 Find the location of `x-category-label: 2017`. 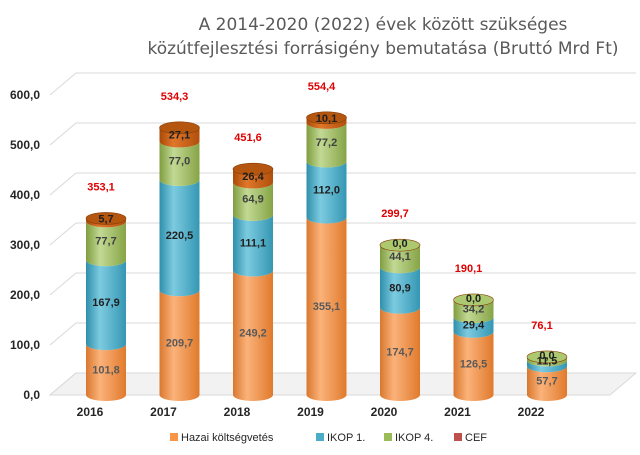

x-category-label: 2017 is located at coordinates (163, 412).